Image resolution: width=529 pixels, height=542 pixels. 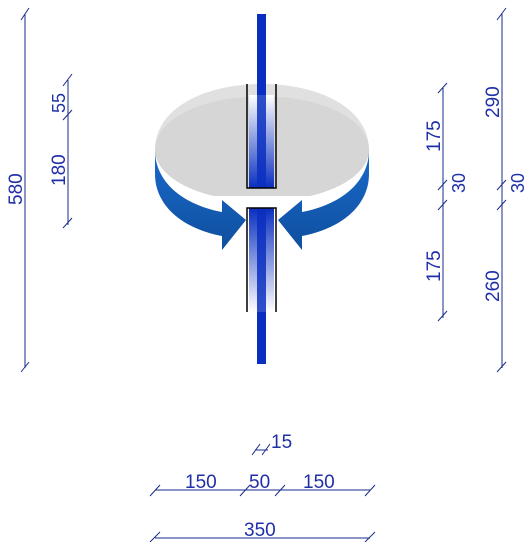 I want to click on ring-back, so click(x=262, y=122).